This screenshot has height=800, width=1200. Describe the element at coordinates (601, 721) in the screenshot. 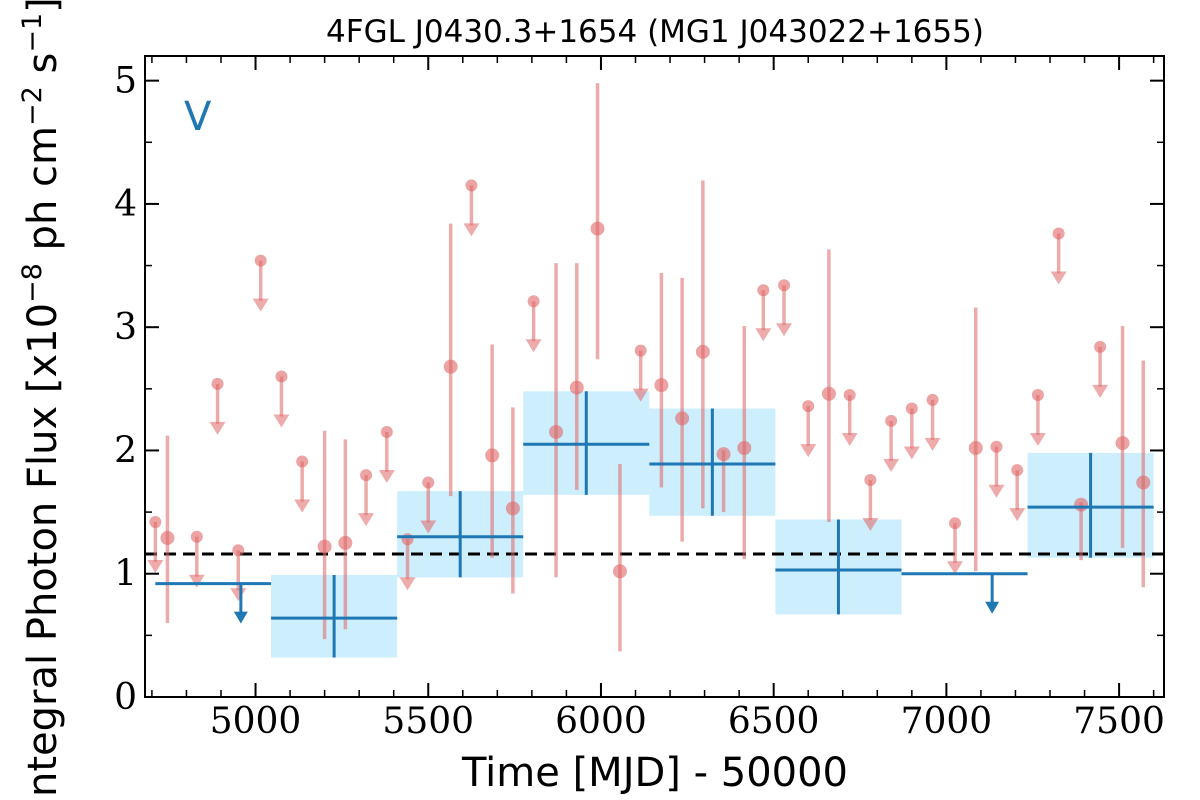

I see `x-tick-label-2: 6000` at that location.